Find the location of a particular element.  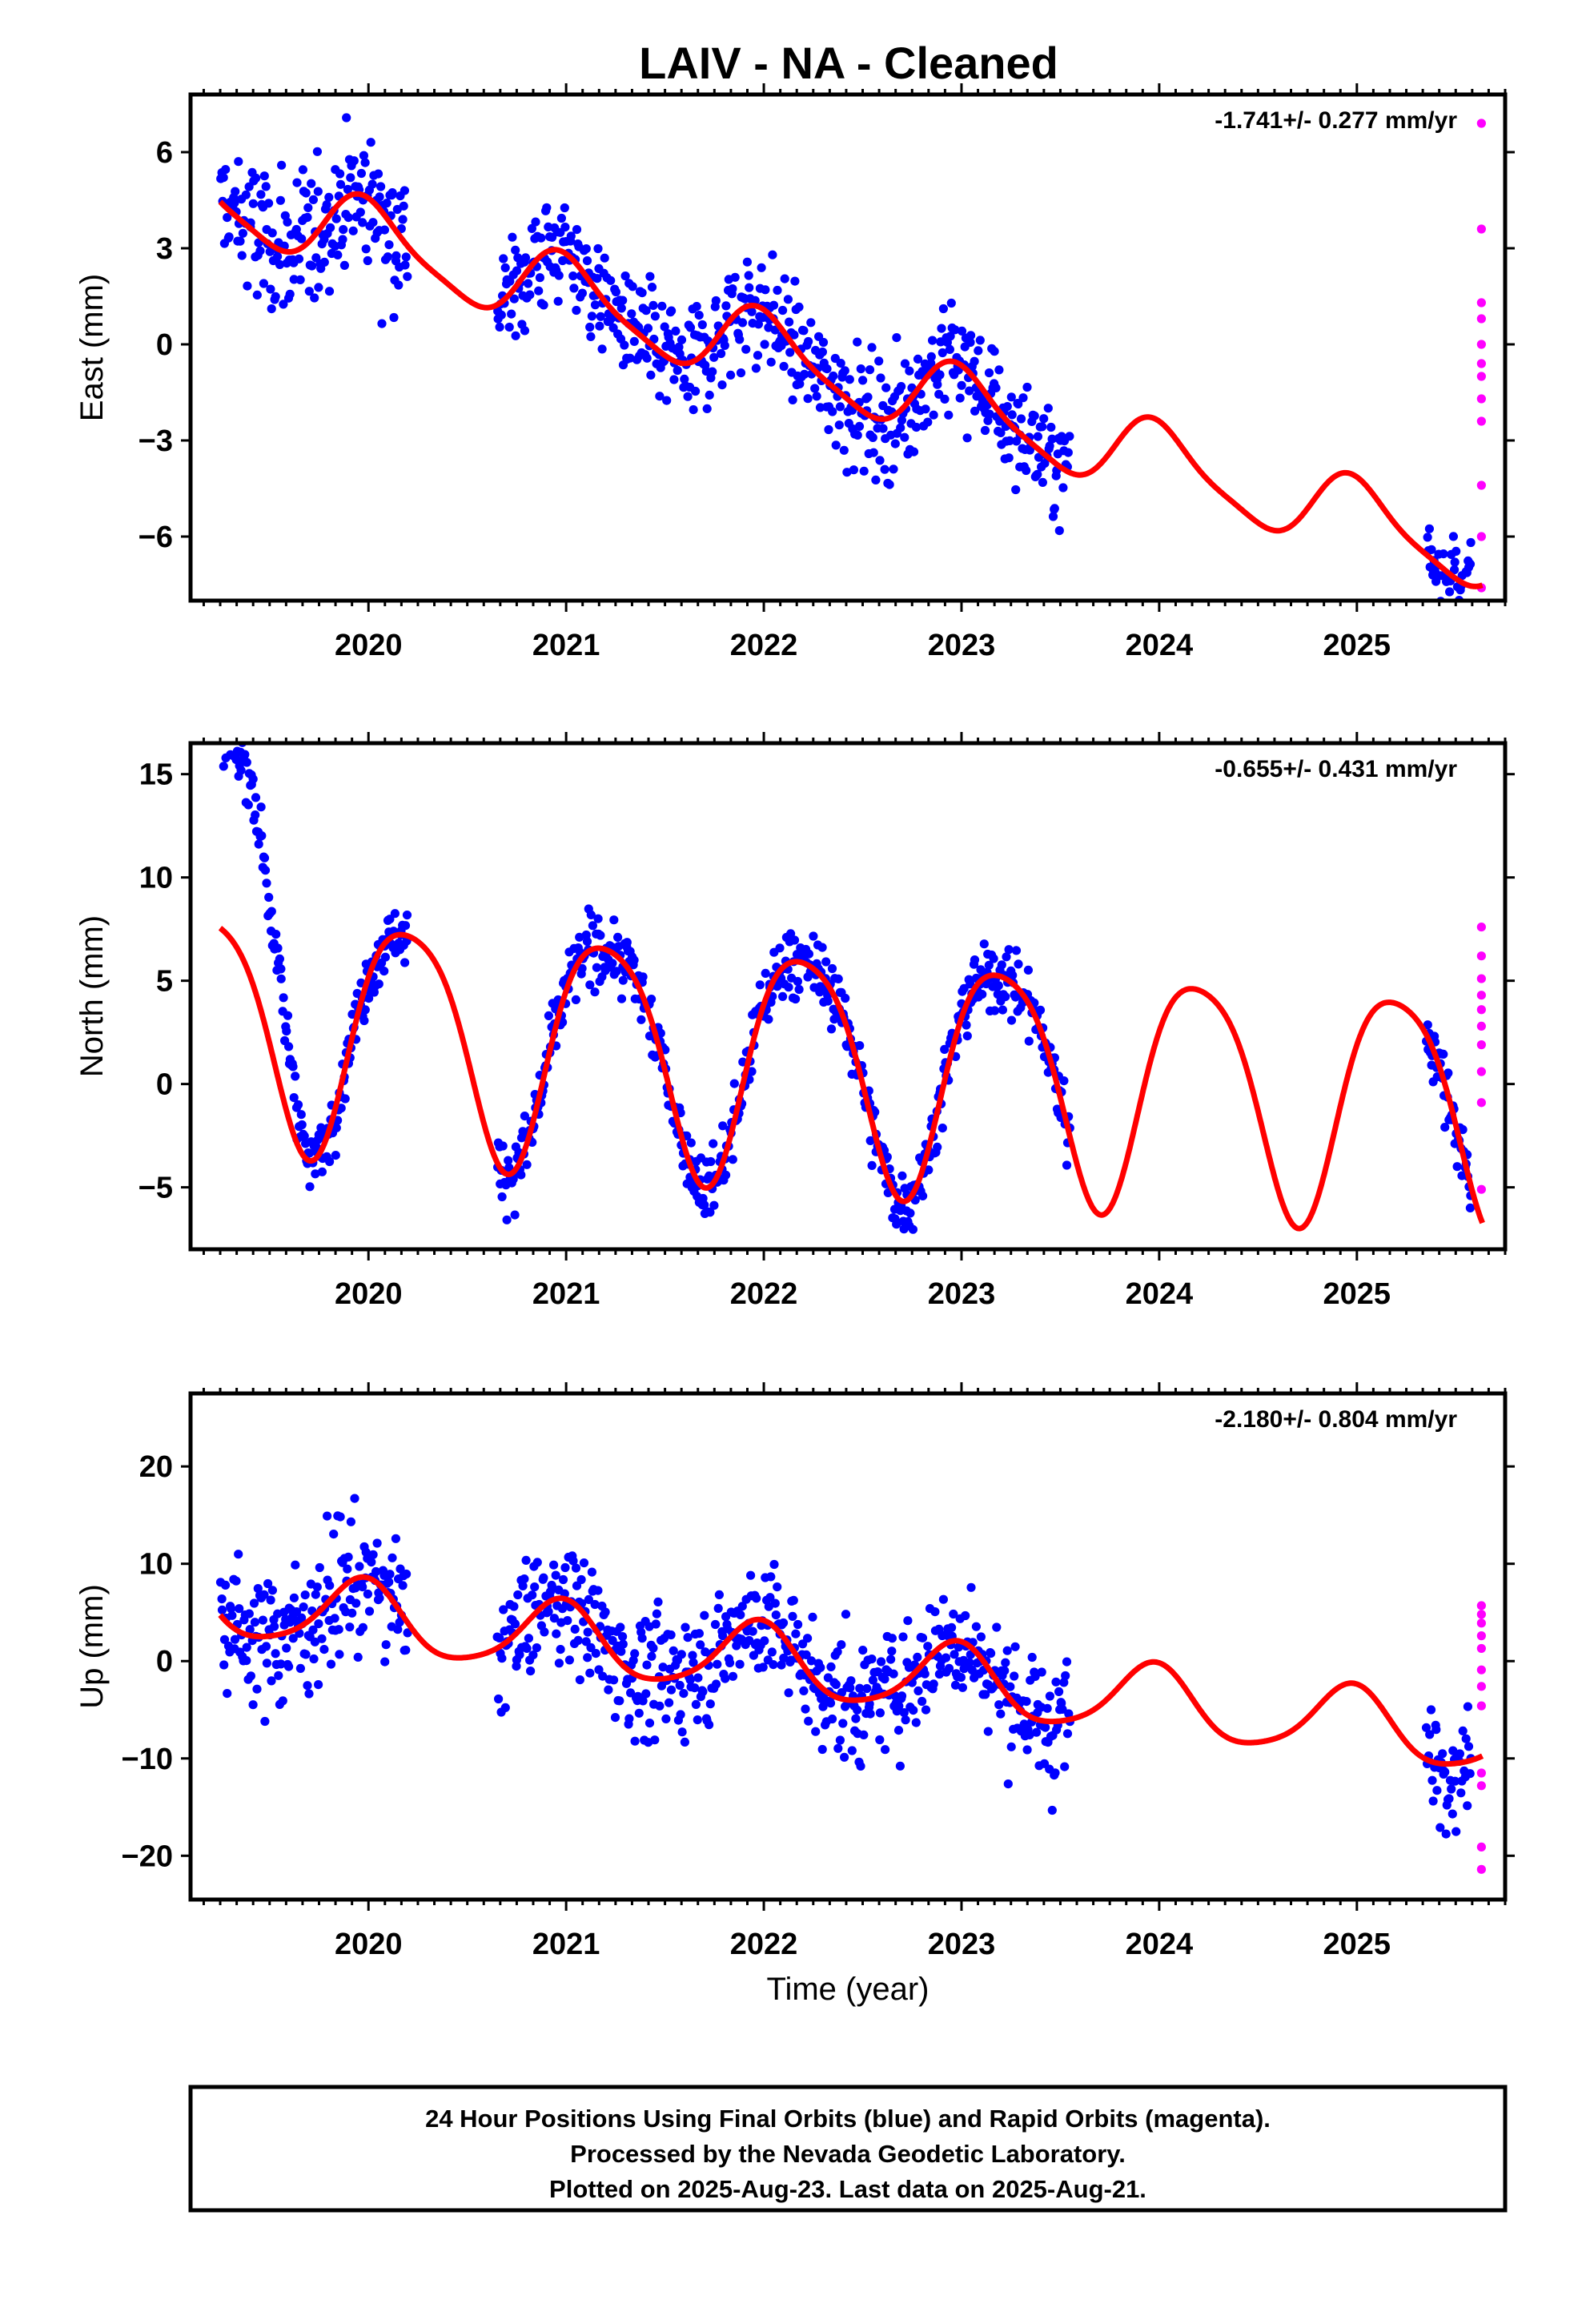

east-xtick-label: 2025 is located at coordinates (1357, 645).